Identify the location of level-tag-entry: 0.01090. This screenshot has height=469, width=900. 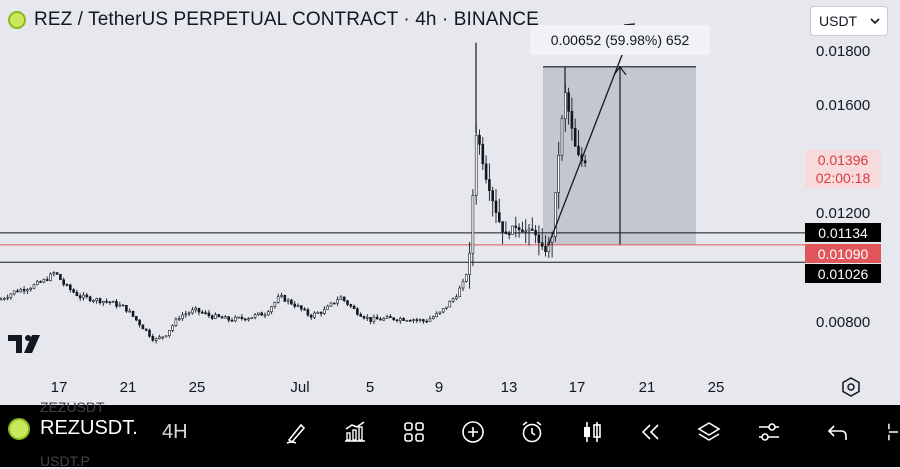
(843, 253).